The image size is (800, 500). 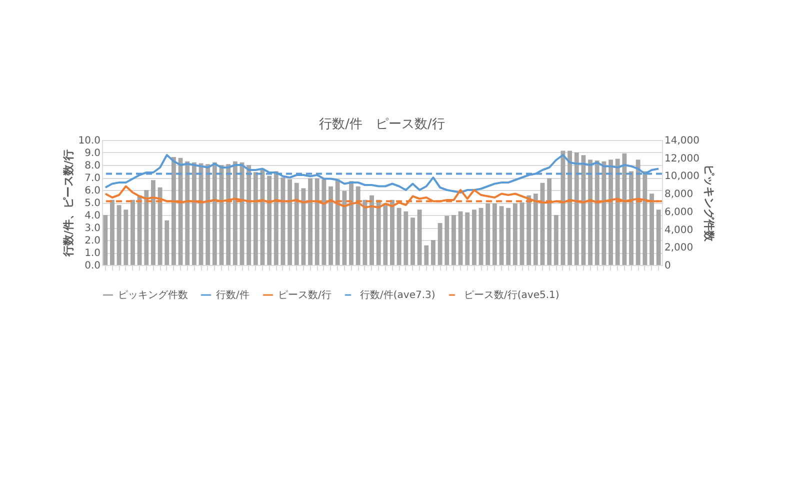 What do you see at coordinates (709, 203) in the screenshot?
I see `y2-axis-title: ピッキング件数` at bounding box center [709, 203].